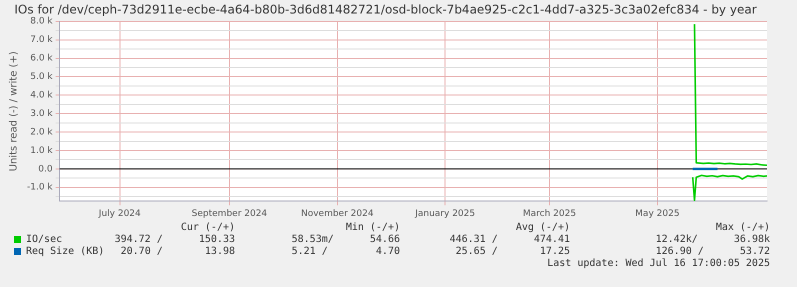  Describe the element at coordinates (337, 213) in the screenshot. I see `x-tick-label: November 2024` at that location.